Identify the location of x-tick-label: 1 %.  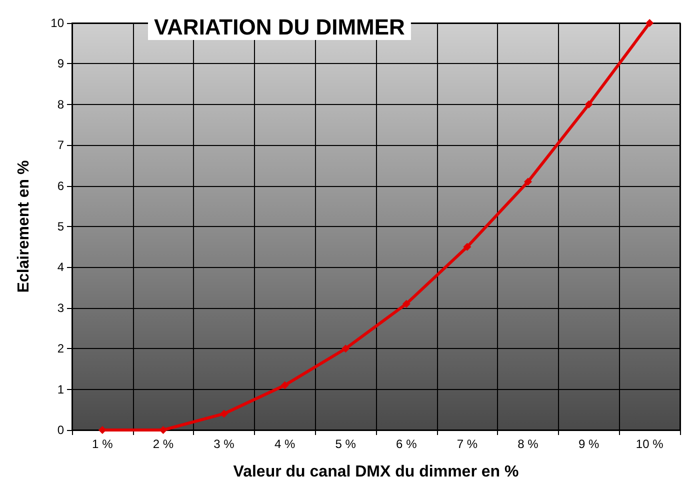
(103, 444).